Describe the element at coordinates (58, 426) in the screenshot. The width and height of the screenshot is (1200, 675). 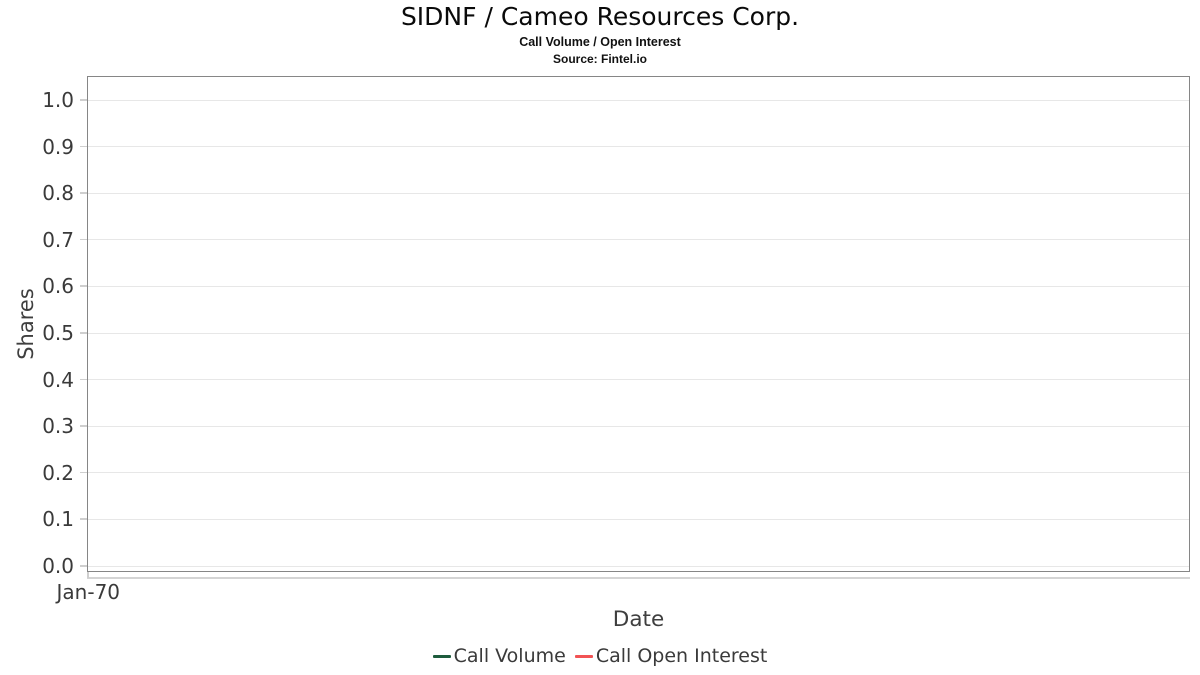
I see `y-axis-tick-label: 0.3` at that location.